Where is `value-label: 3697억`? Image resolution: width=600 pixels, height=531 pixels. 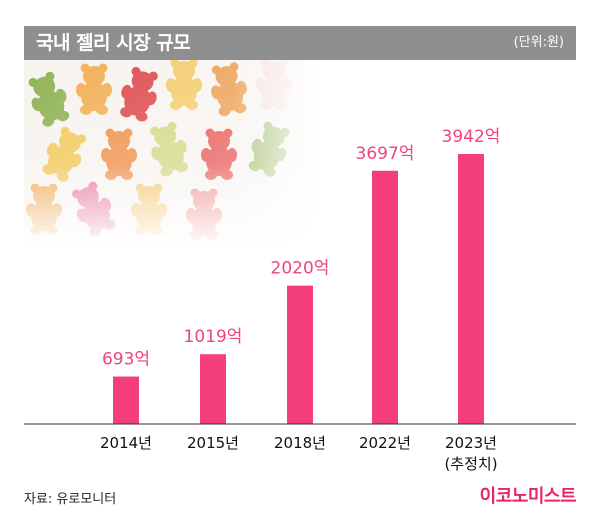
value-label: 3697억 is located at coordinates (385, 154).